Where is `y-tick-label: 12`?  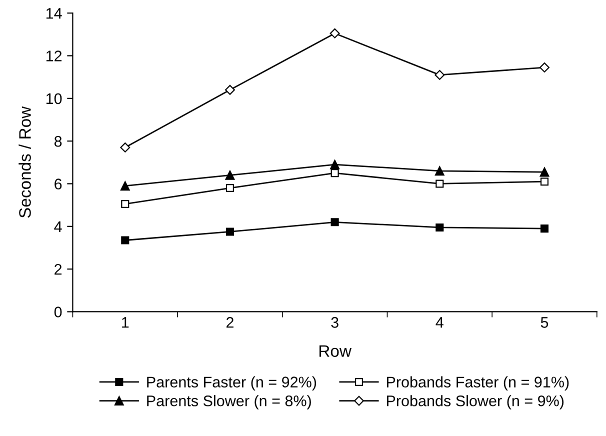
y-tick-label: 12 is located at coordinates (54, 56).